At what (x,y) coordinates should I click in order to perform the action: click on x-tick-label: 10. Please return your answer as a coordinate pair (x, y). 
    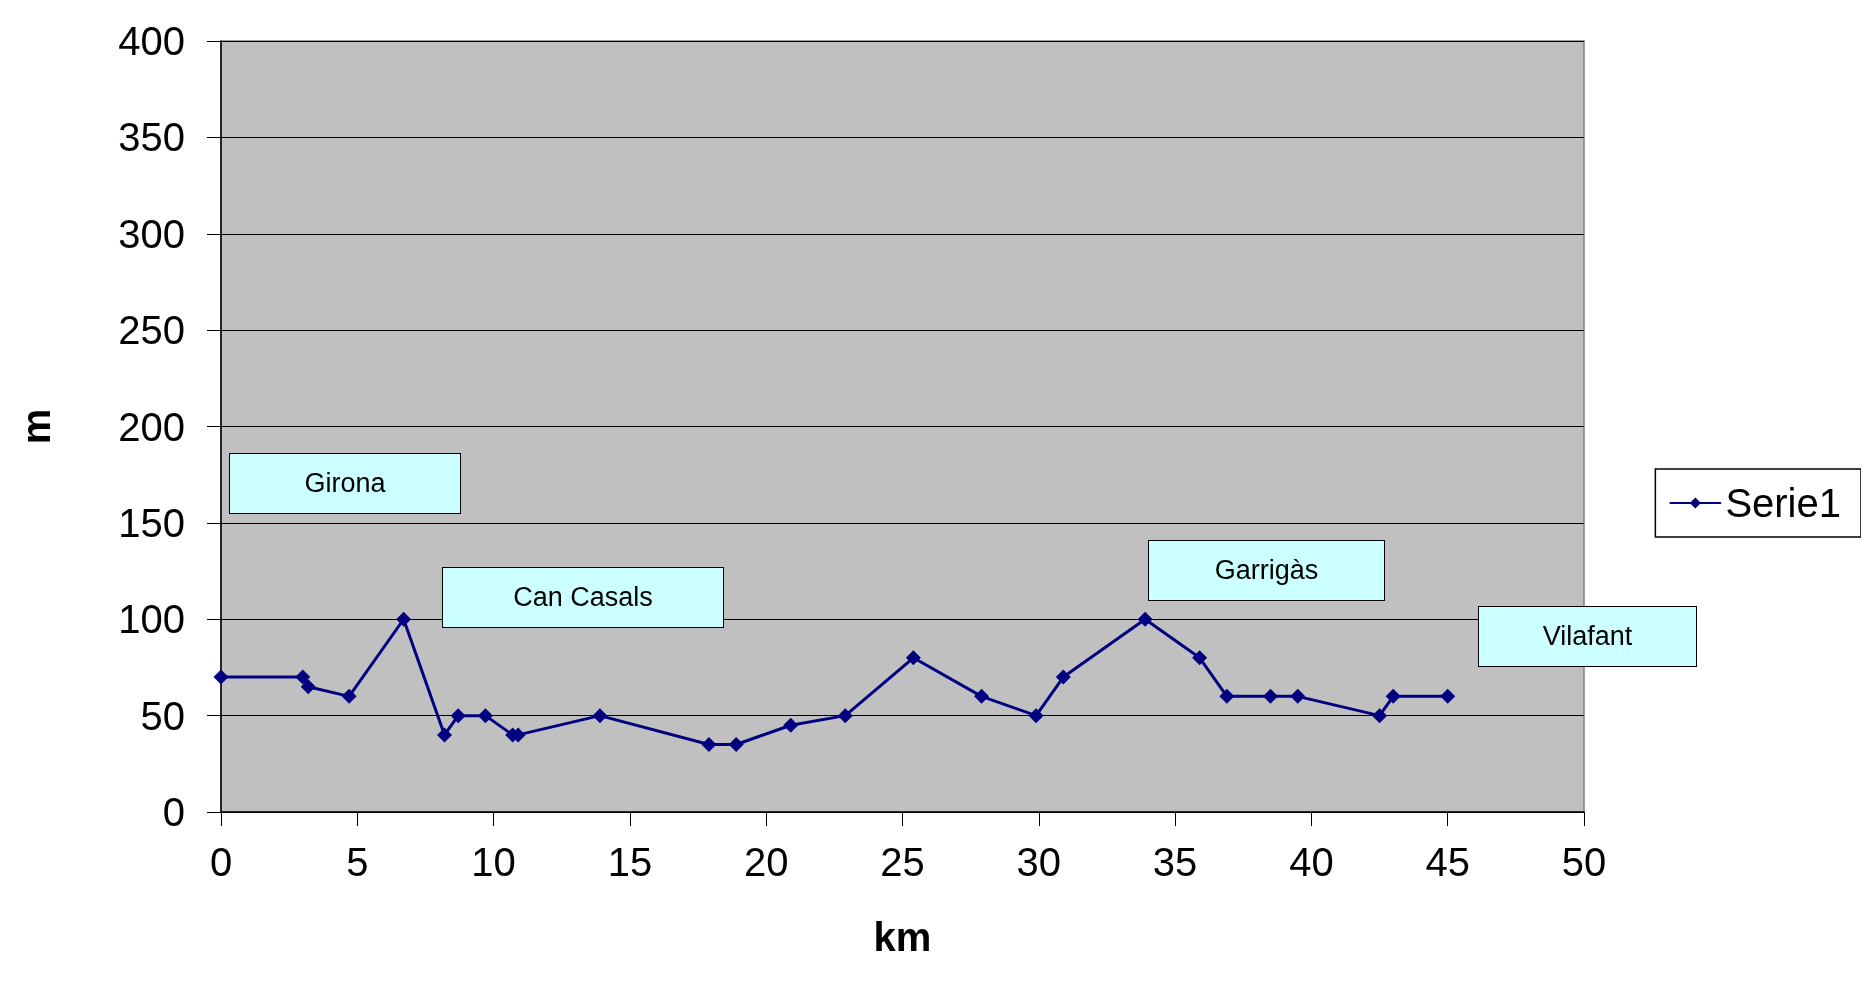
    Looking at the image, I should click on (493, 862).